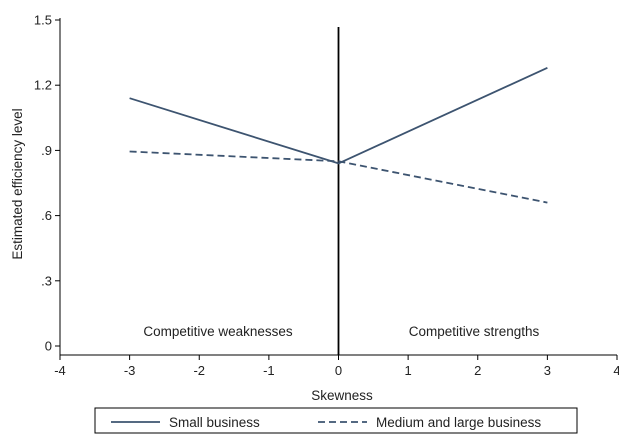  What do you see at coordinates (46, 280) in the screenshot?
I see `y-tick-label: .3` at bounding box center [46, 280].